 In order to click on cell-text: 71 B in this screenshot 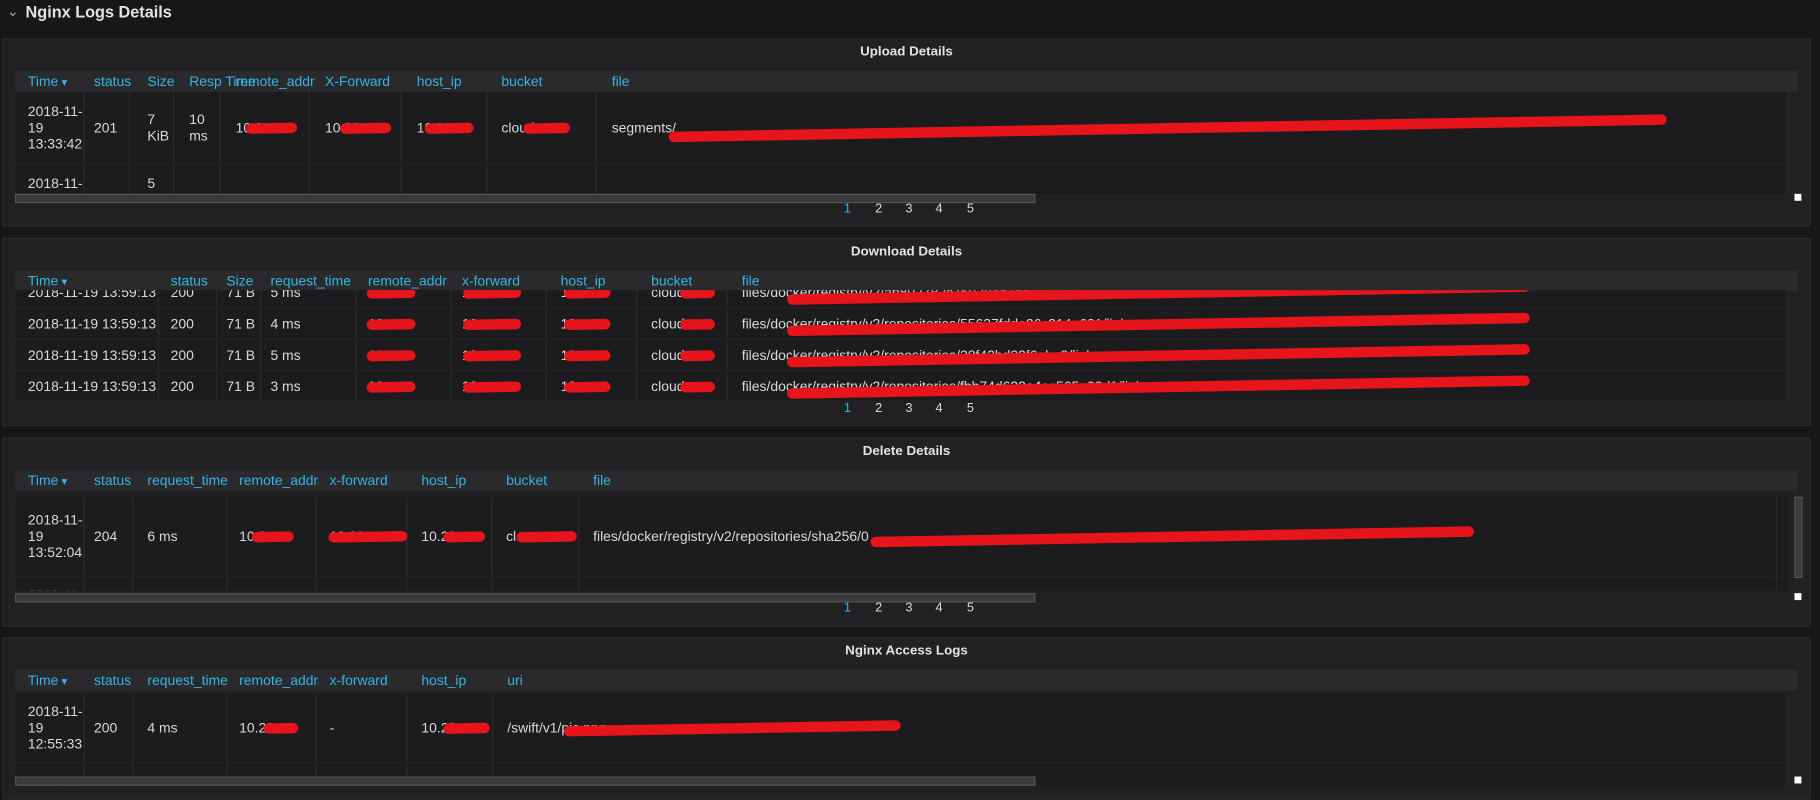, I will do `click(240, 295)`.